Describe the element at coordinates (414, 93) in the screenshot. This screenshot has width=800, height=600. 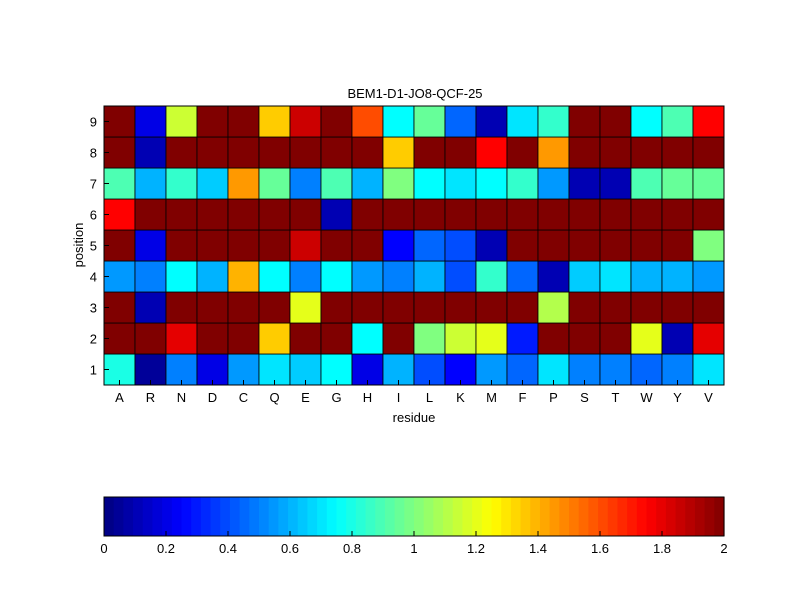
I see `chart-title: BEM1-D1-JO8-QCF-25` at that location.